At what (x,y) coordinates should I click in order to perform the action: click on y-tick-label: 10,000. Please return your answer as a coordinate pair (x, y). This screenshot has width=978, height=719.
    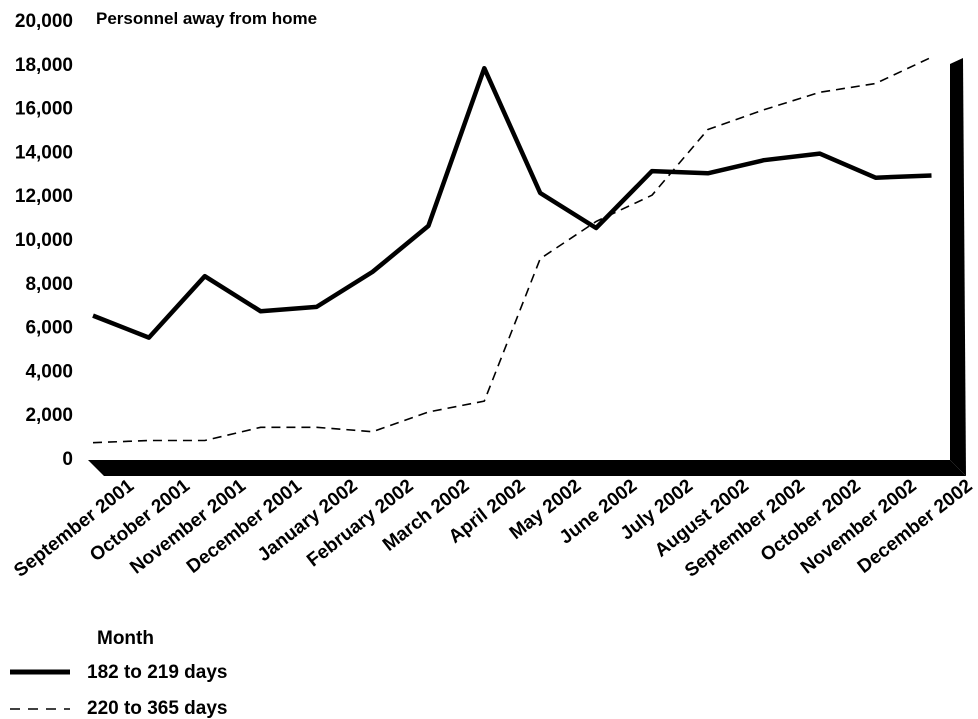
    Looking at the image, I should click on (44, 240).